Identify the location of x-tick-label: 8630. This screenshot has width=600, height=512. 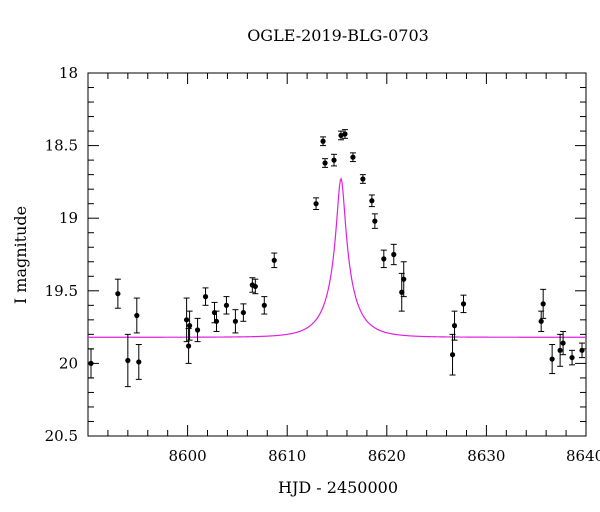
(486, 456).